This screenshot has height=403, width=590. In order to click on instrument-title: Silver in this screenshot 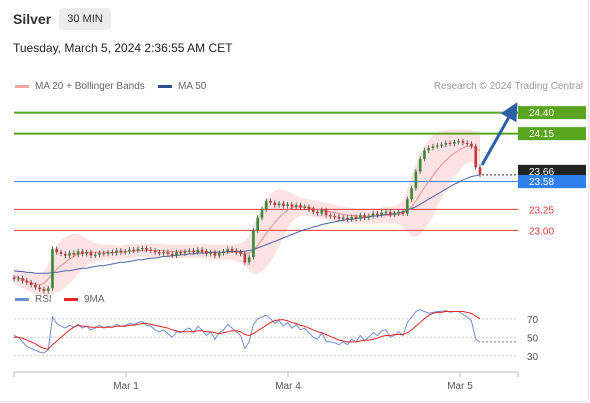, I will do `click(32, 19)`.